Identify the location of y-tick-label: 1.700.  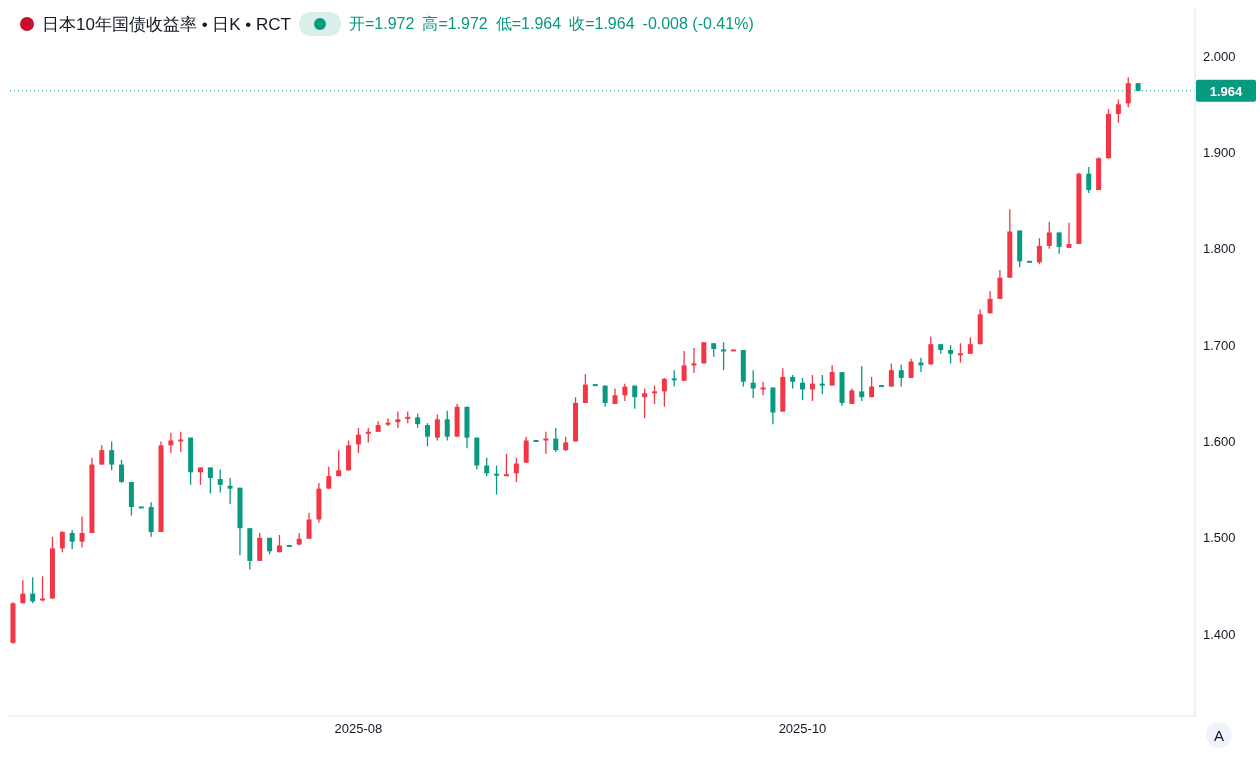
(1219, 345).